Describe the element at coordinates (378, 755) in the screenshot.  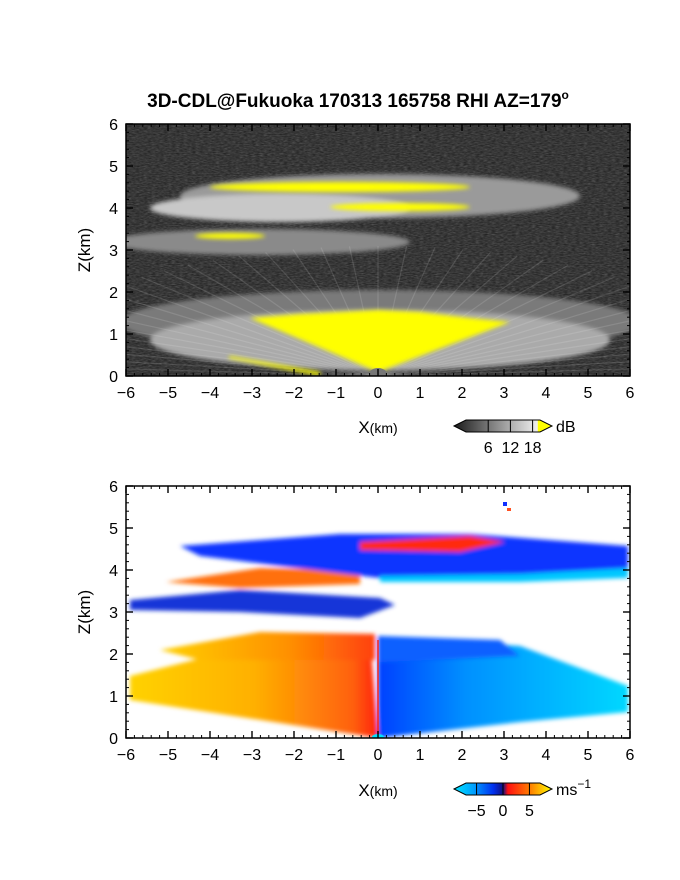
I see `velocity-x-tick-label: 0` at that location.